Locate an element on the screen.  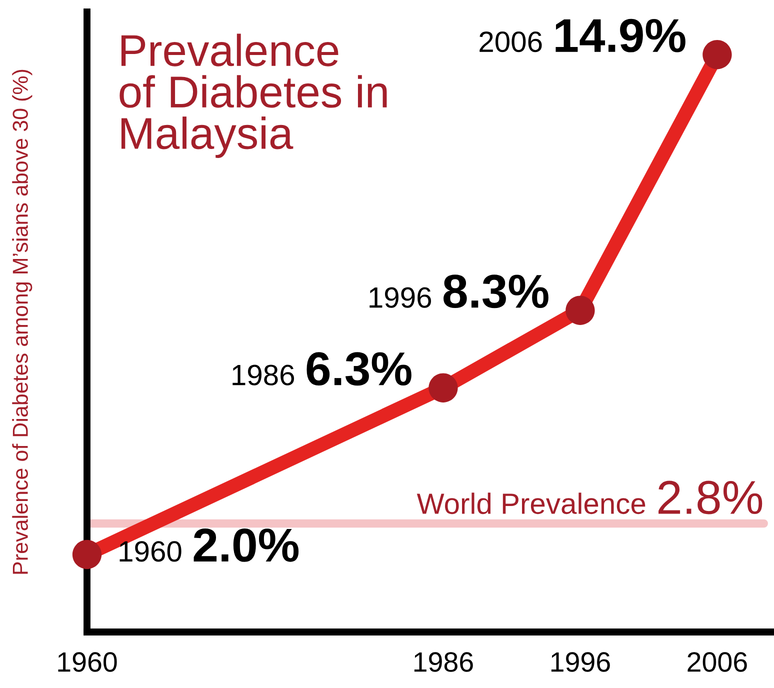
ref-line-label: World Prevalence 2.8% is located at coordinates (589, 497).